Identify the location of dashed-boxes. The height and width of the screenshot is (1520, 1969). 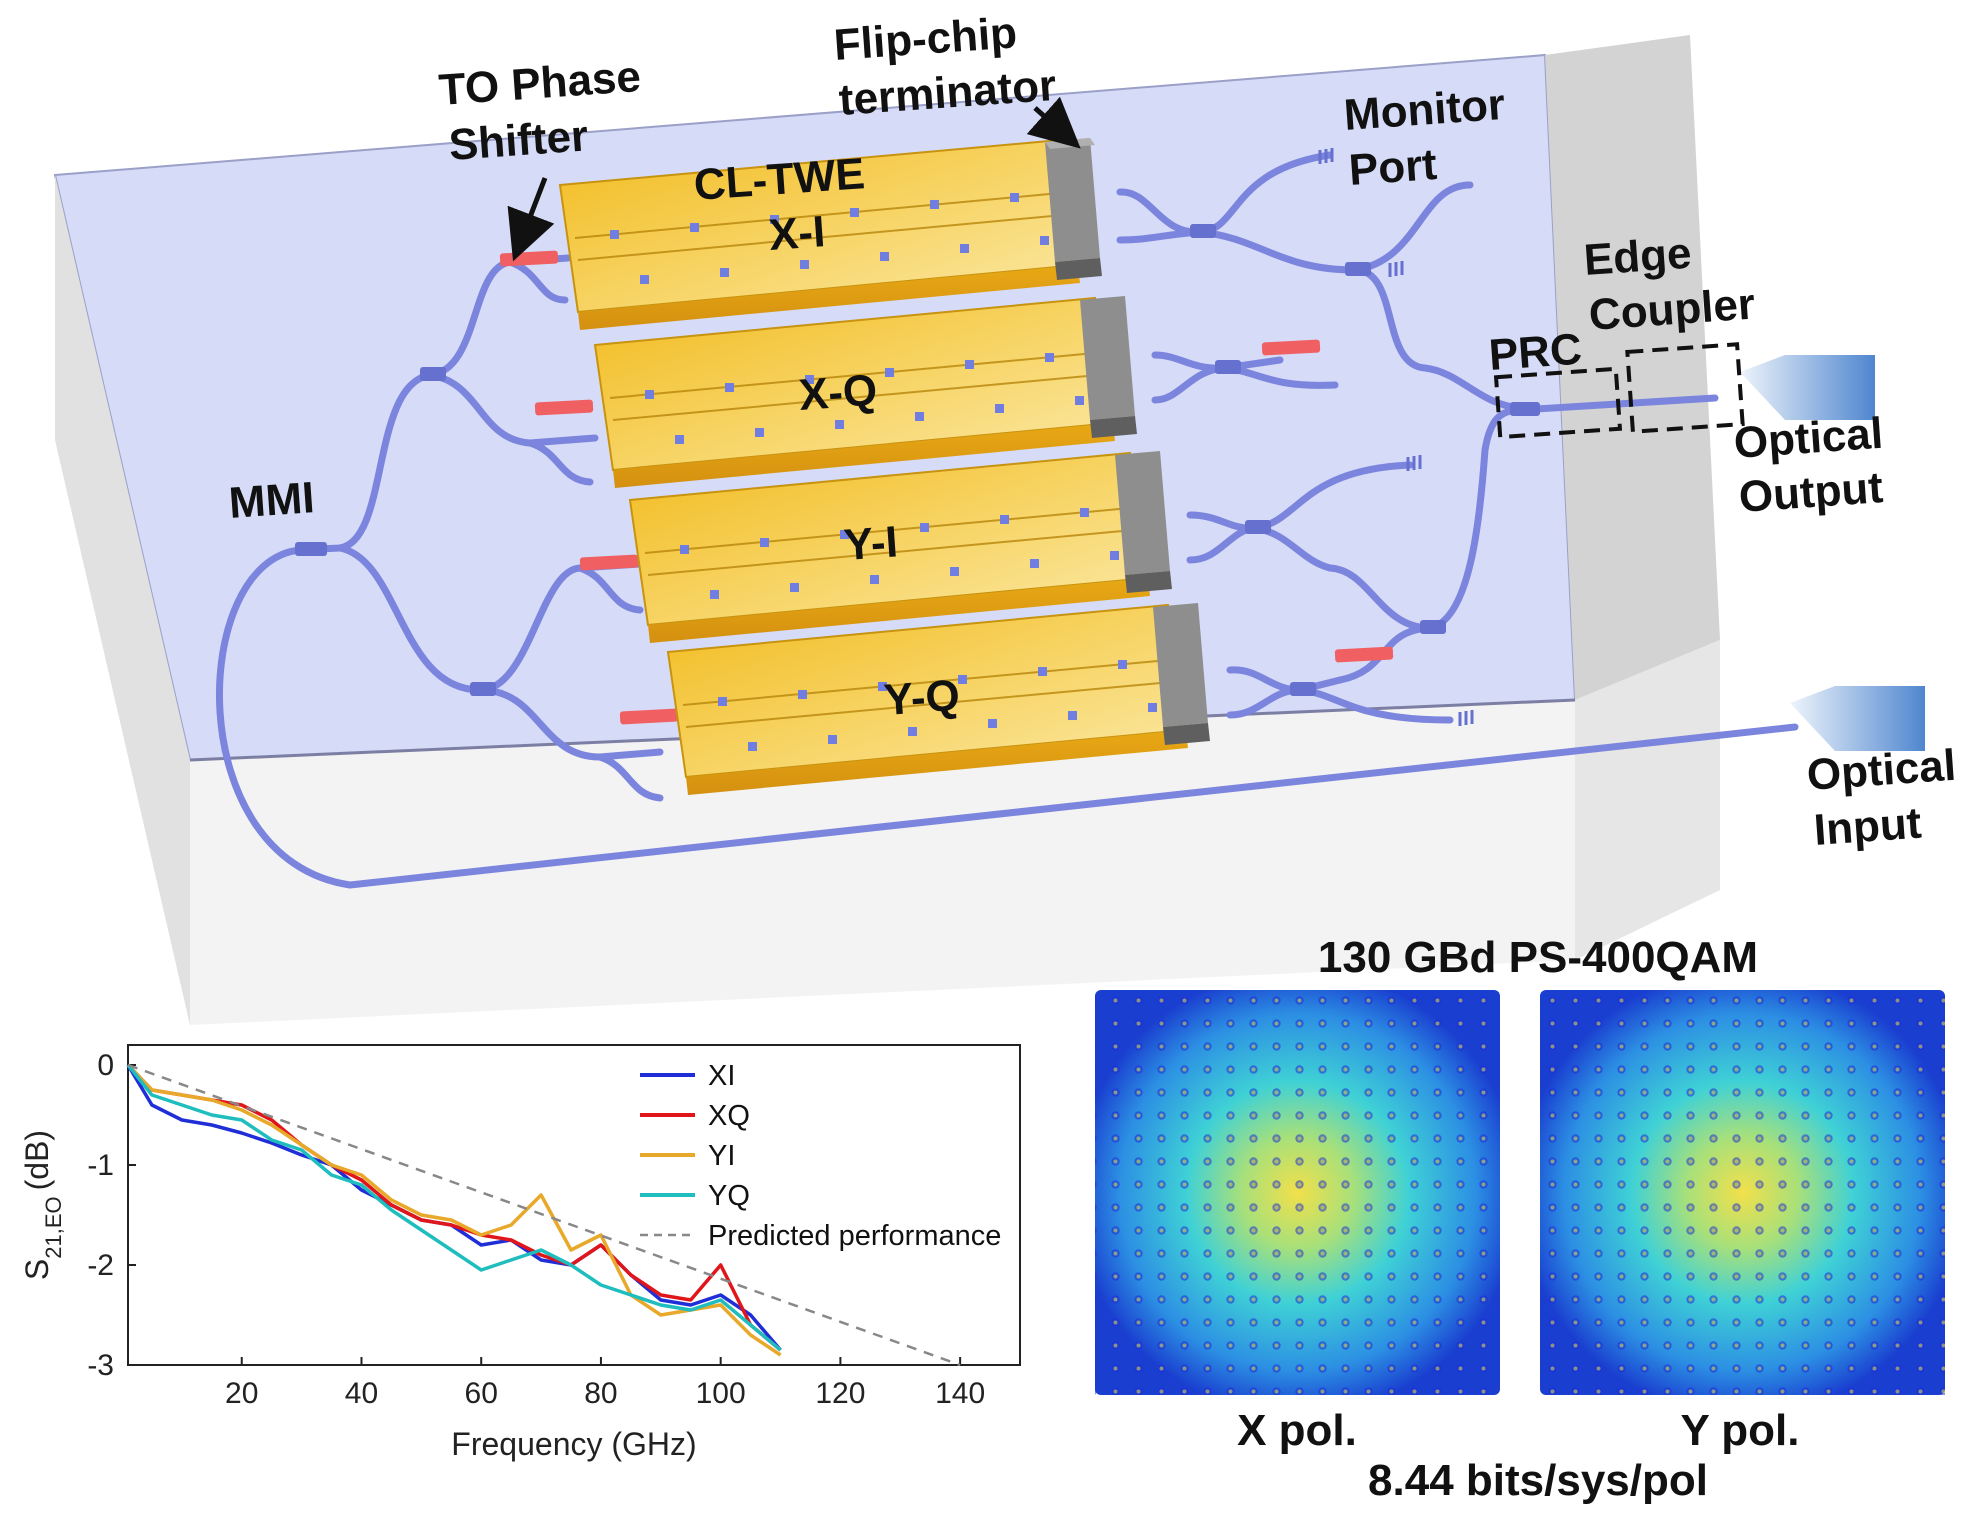
(1619, 391).